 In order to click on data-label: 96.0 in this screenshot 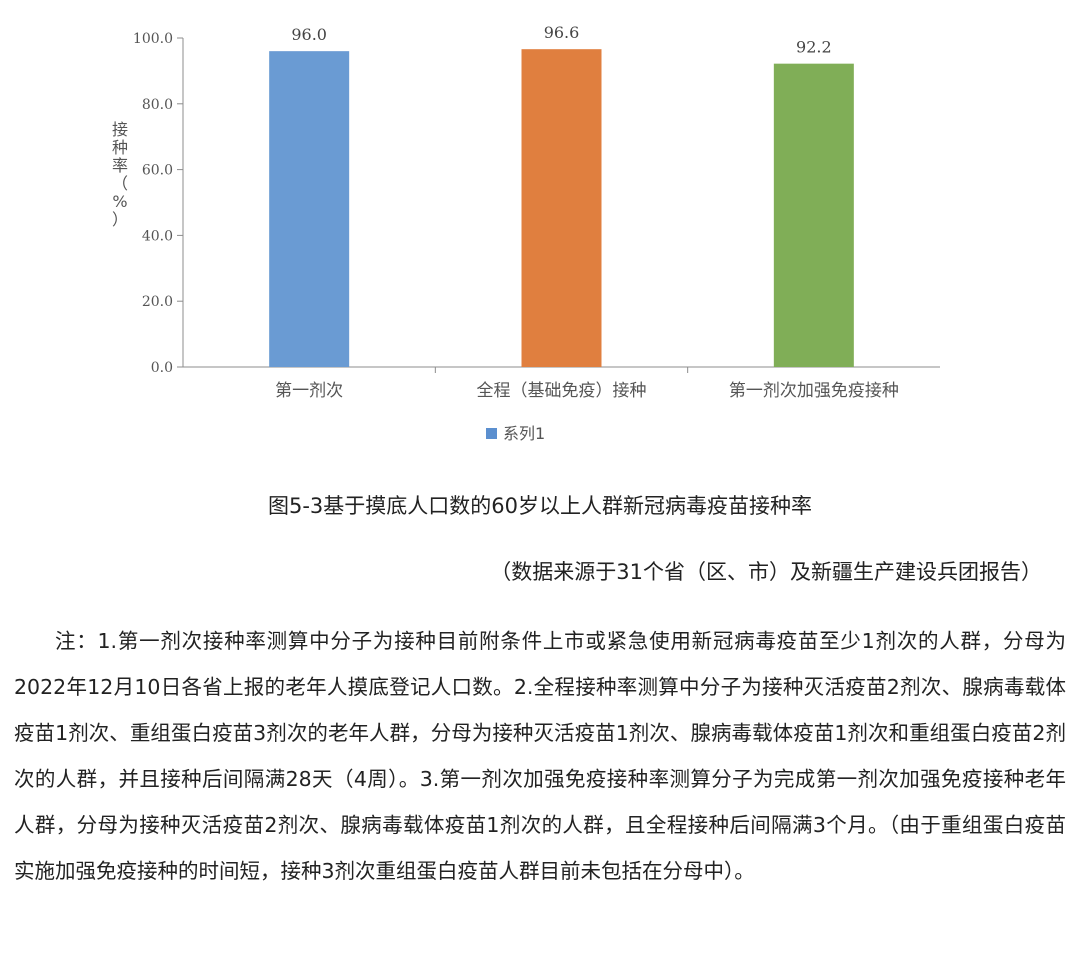, I will do `click(309, 34)`.